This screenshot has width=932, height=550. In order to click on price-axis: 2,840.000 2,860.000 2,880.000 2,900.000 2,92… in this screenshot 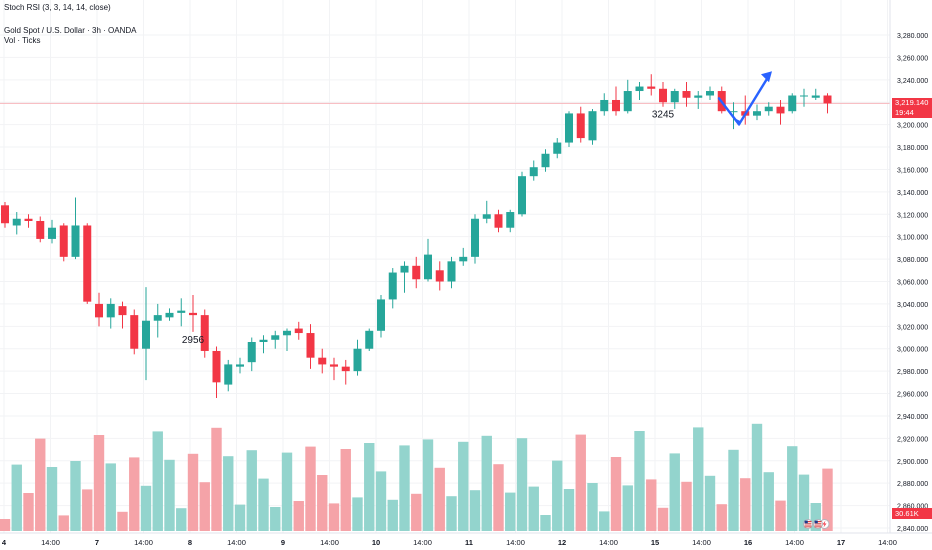, I will do `click(912, 283)`.